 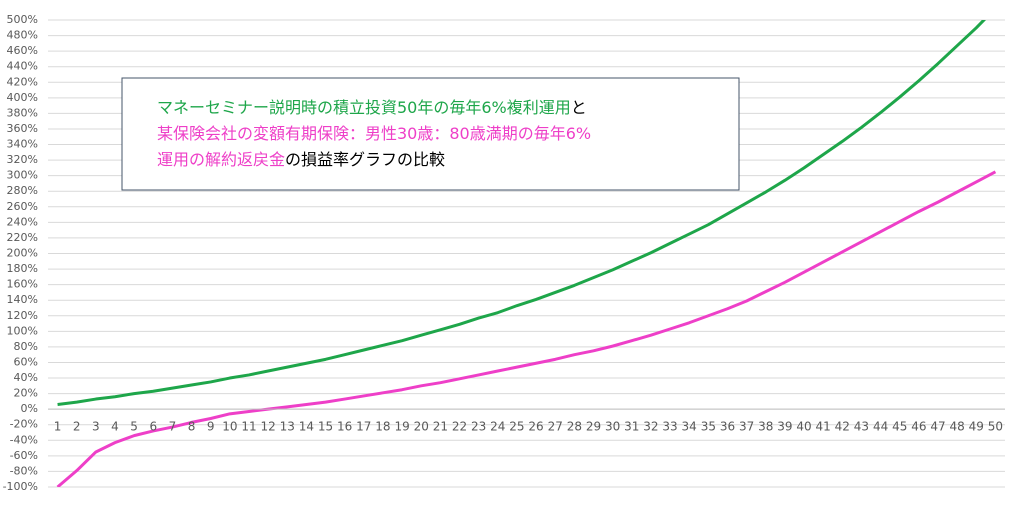 What do you see at coordinates (22, 190) in the screenshot?
I see `y-tick-label: 280%` at bounding box center [22, 190].